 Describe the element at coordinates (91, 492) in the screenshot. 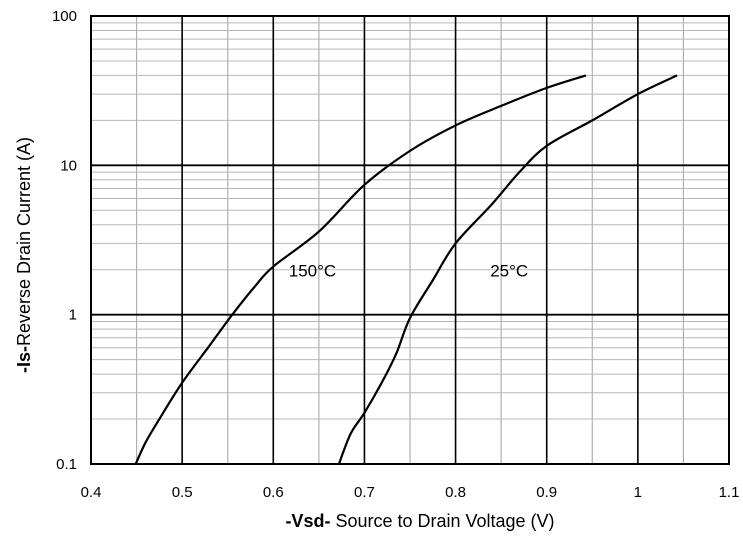

I see `x-tick-label: 0.4` at that location.